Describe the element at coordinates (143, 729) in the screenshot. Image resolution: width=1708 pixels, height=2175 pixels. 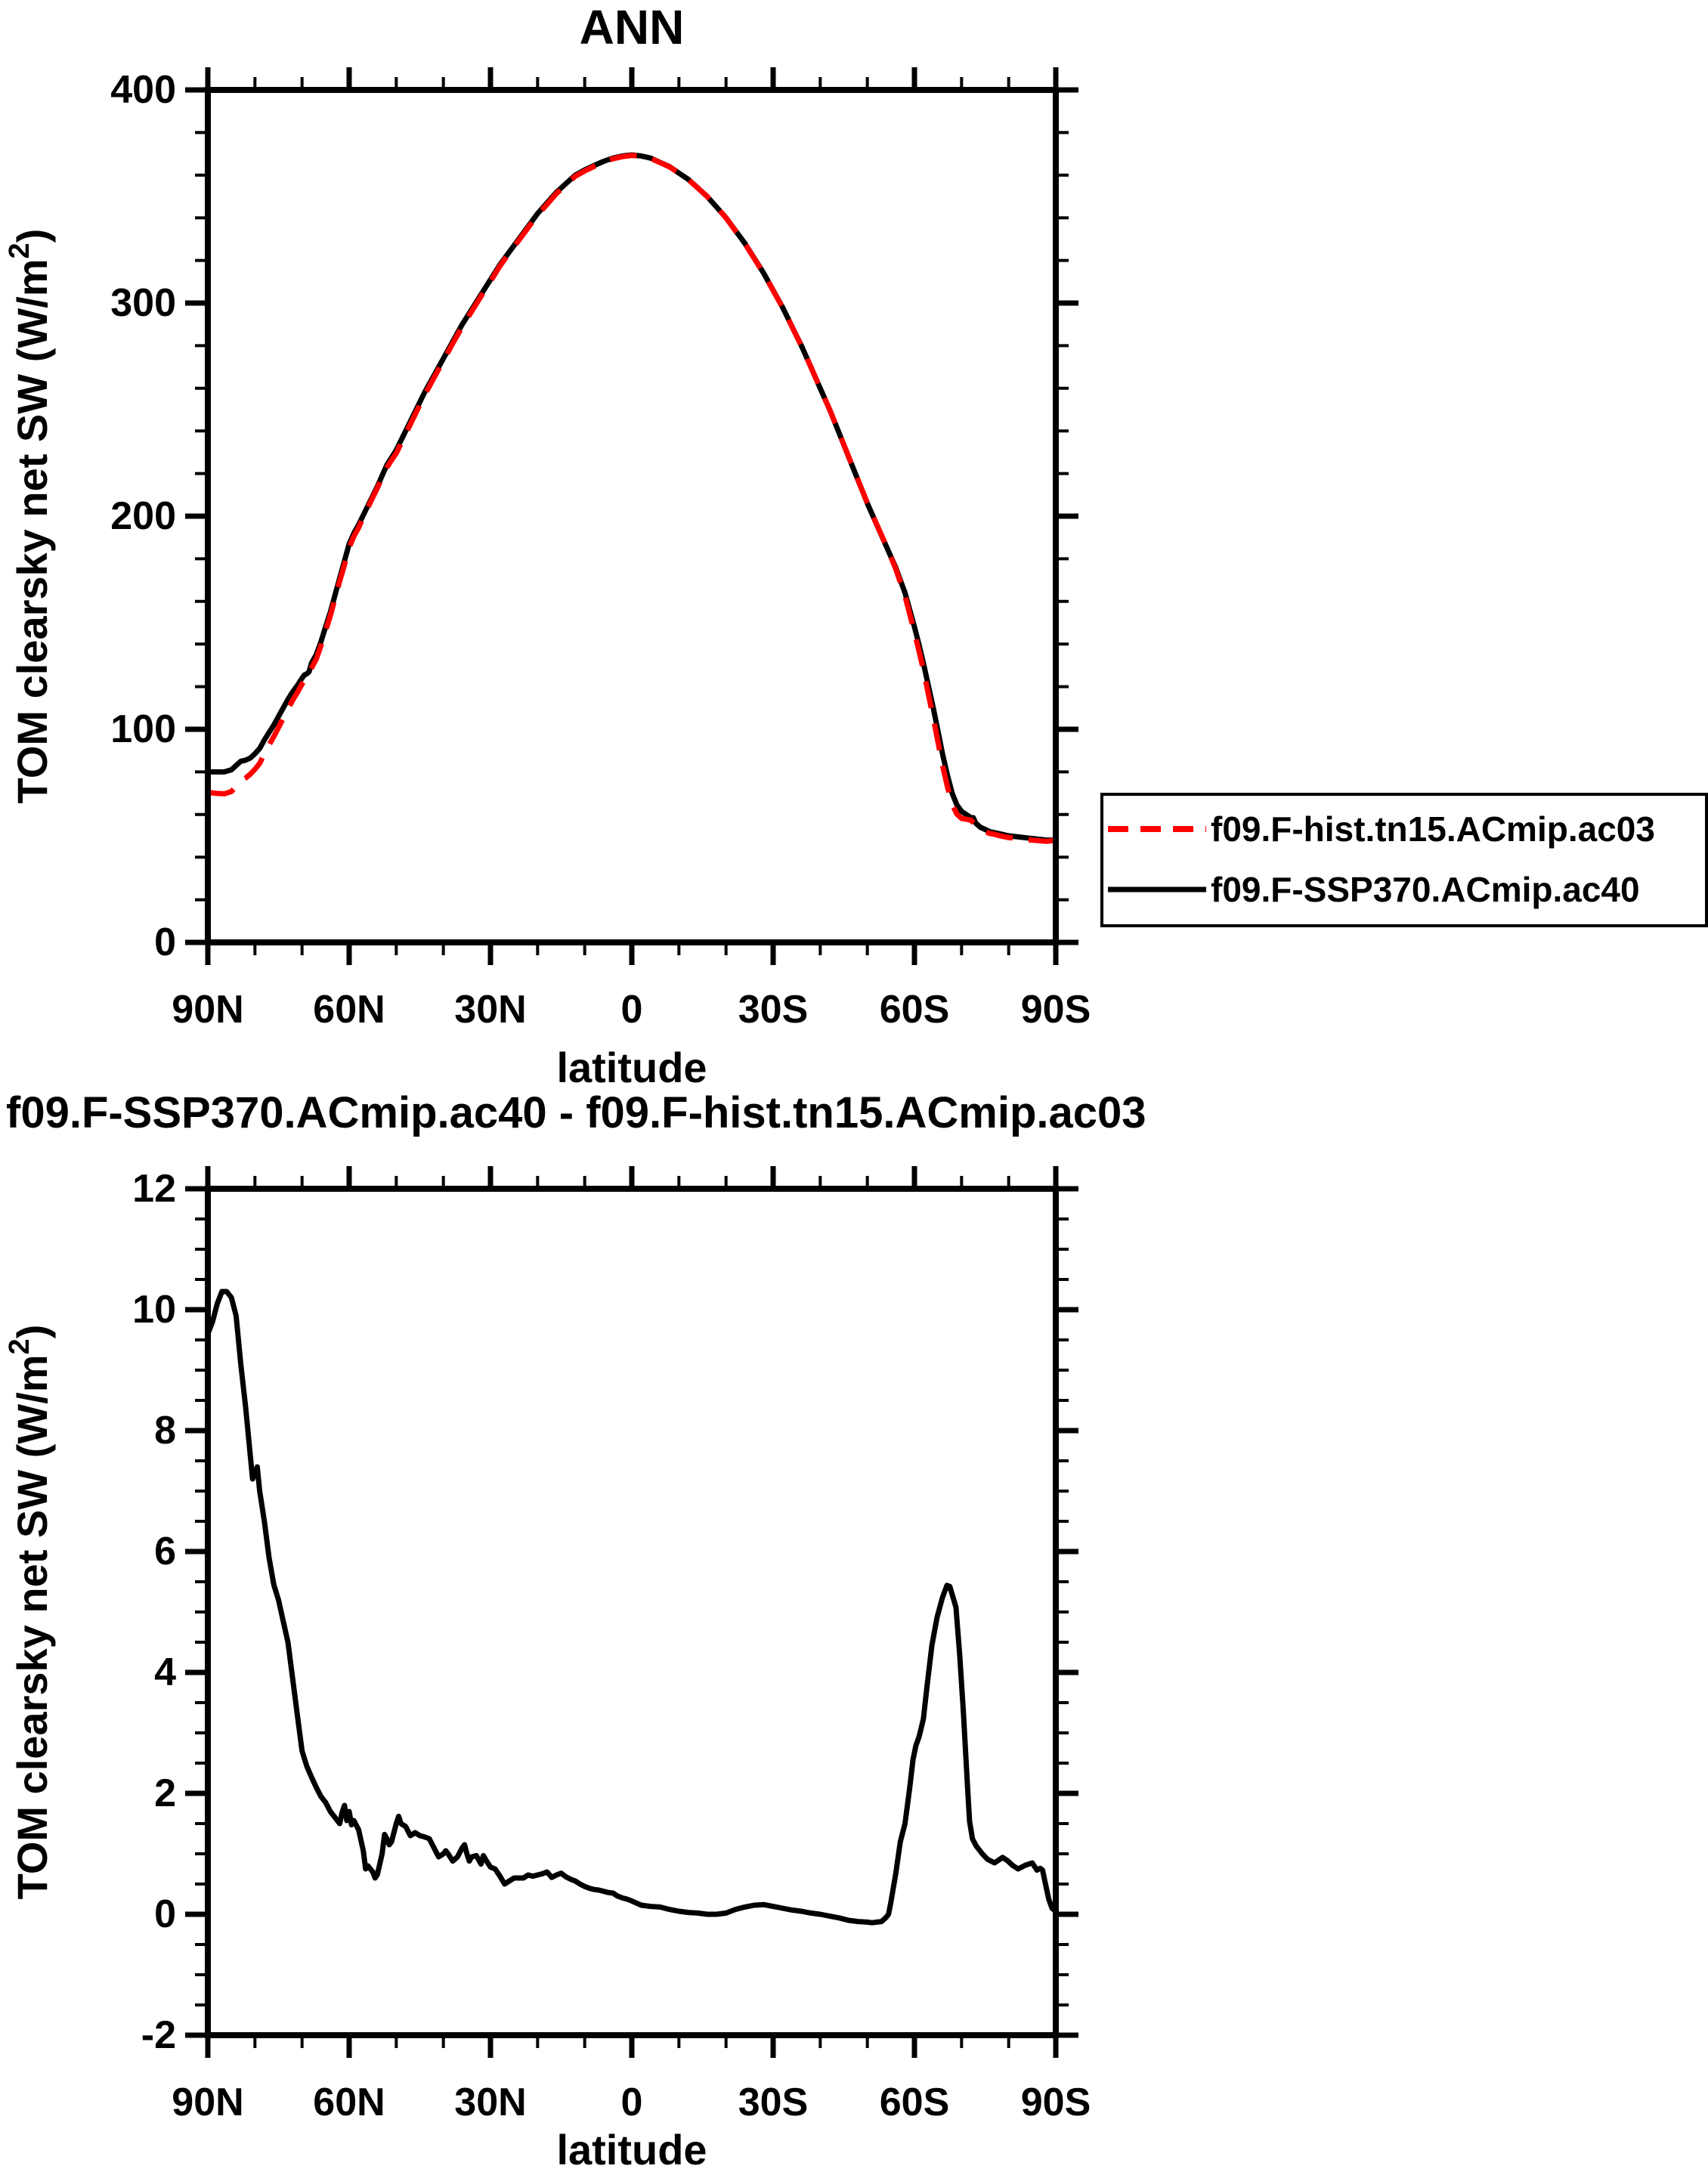
I see `y-tick-label: 100` at that location.